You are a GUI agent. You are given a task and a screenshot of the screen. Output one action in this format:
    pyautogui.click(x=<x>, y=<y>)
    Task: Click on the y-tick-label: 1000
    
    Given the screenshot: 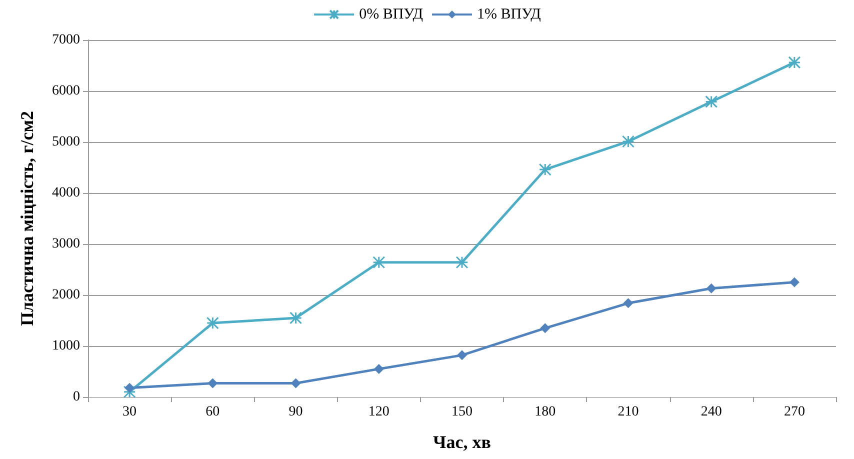 What is the action you would take?
    pyautogui.click(x=66, y=346)
    